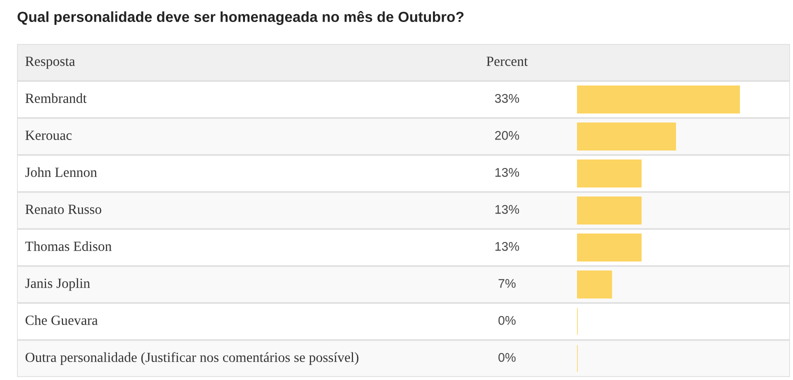  What do you see at coordinates (507, 283) in the screenshot?
I see `data-label: 7%` at bounding box center [507, 283].